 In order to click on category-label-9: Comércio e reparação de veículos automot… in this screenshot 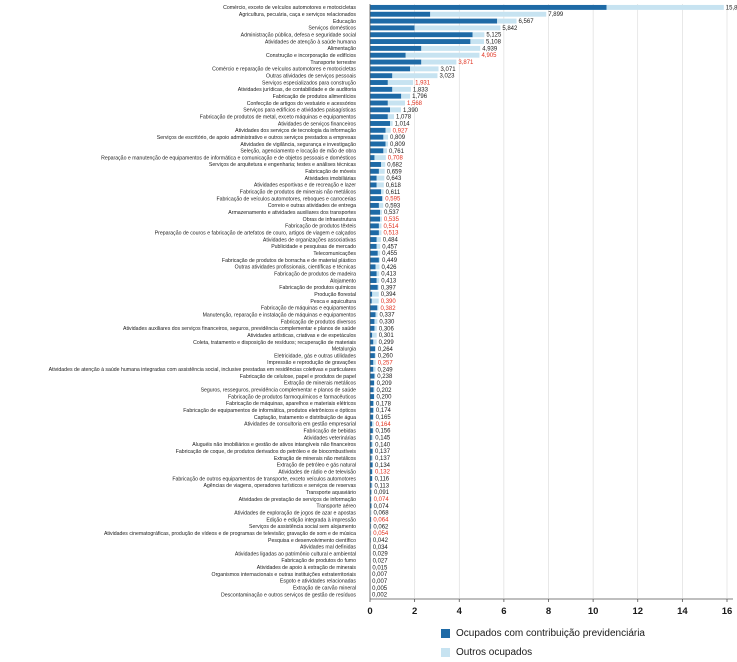, I will do `click(284, 70)`.